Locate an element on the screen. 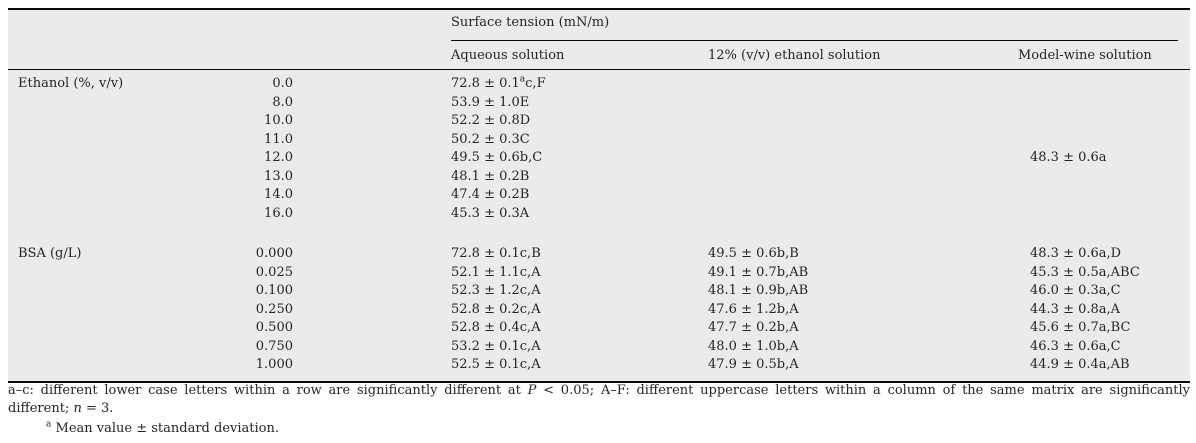 Image resolution: width=1196 pixels, height=443 pixels. ethanol12-cell: 47.6 ± 1.2b,A is located at coordinates (753, 309).